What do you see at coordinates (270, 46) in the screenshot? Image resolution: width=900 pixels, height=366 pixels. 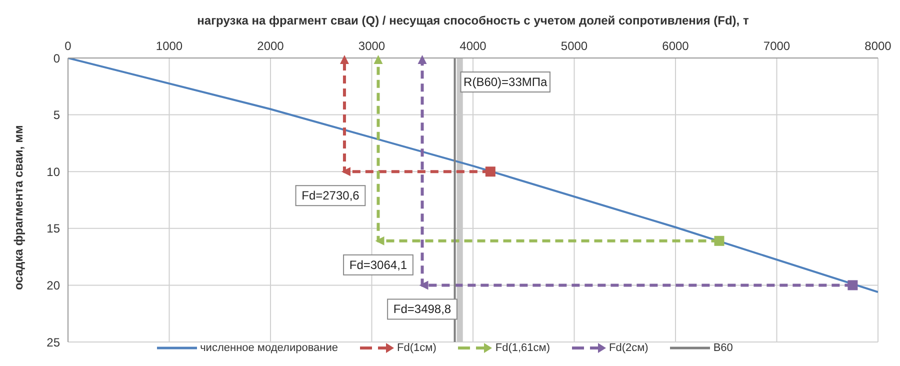 I see `x-tick-label: 2000` at bounding box center [270, 46].